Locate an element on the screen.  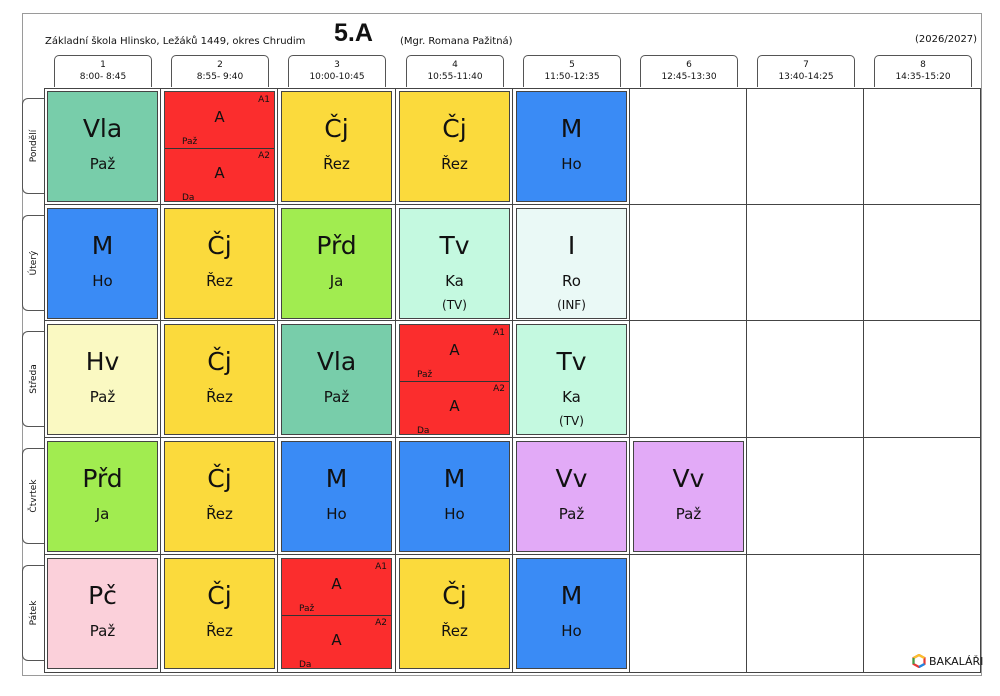
period-header-8: 8 14:35-15:20 is located at coordinates (923, 71).